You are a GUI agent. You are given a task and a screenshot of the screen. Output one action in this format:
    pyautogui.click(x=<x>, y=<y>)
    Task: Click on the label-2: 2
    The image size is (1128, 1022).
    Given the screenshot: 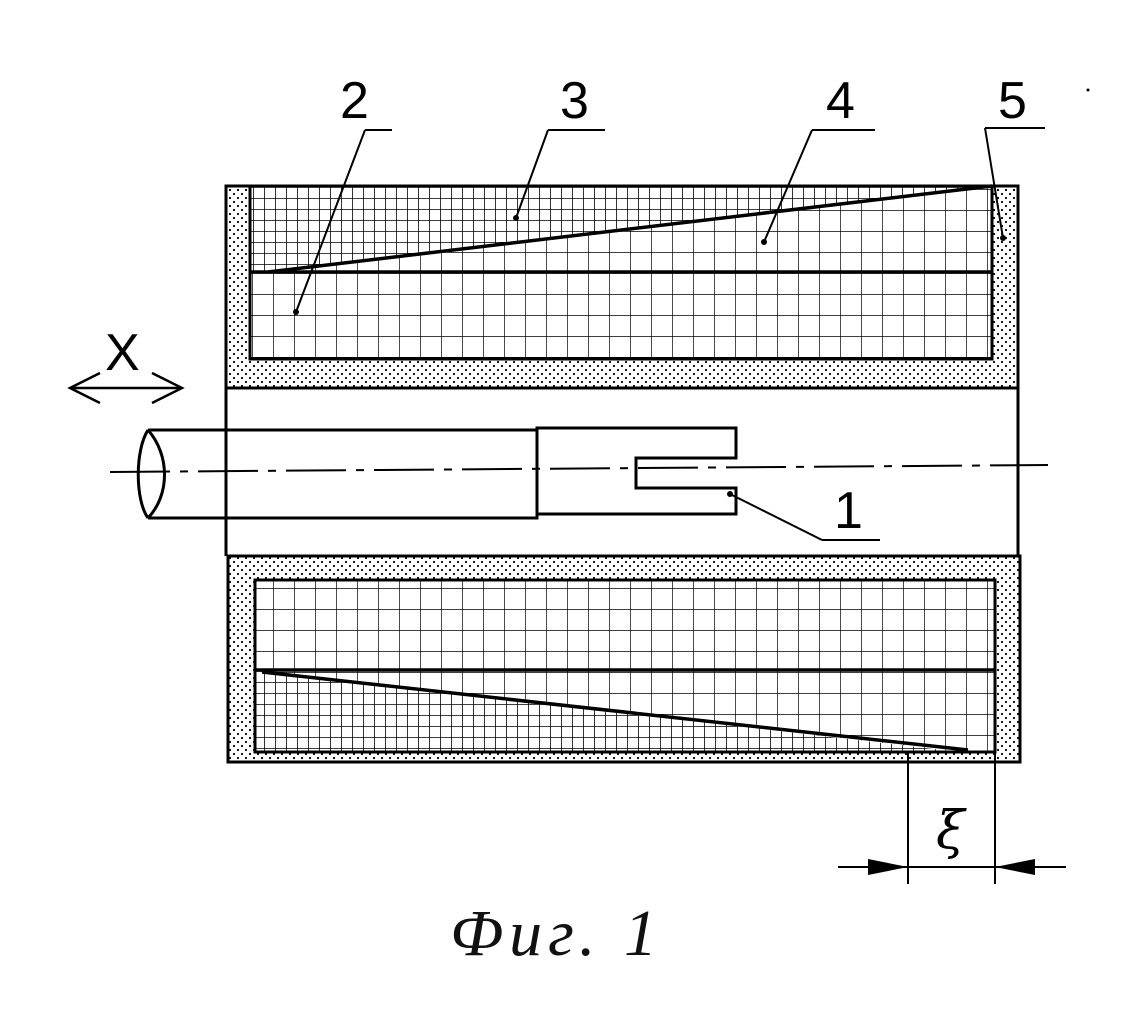 What is the action you would take?
    pyautogui.click(x=354, y=101)
    